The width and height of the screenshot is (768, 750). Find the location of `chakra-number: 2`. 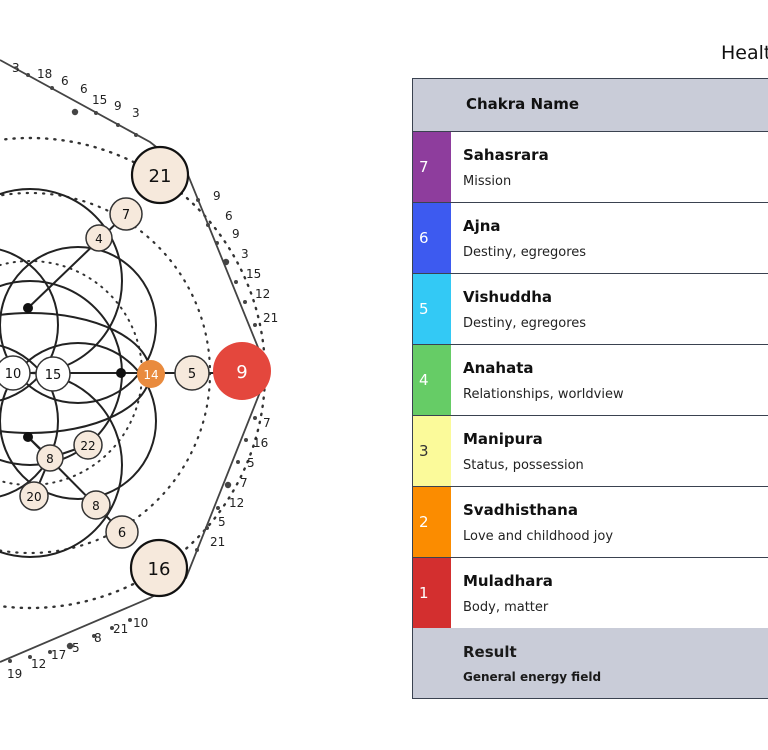

chakra-number: 2 is located at coordinates (432, 522).